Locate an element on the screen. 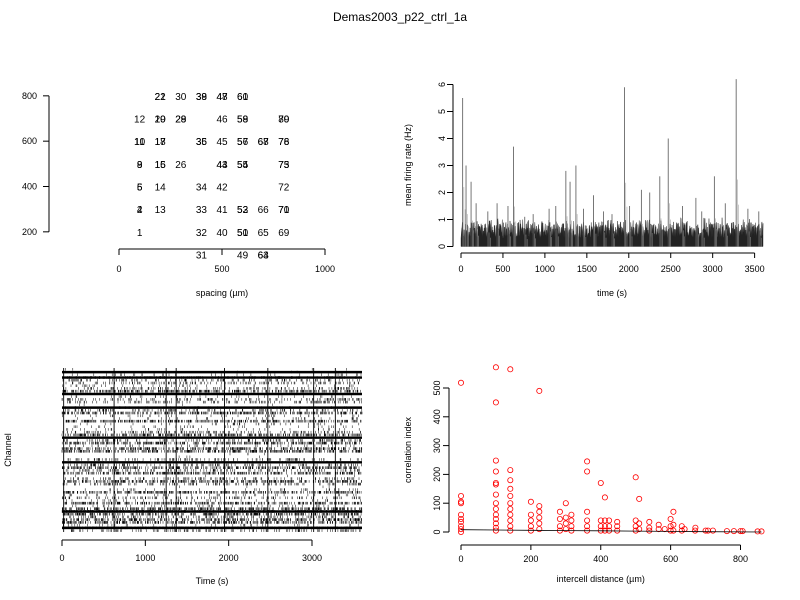 The height and width of the screenshot is (600, 800). channel-label: 63 is located at coordinates (264, 256).